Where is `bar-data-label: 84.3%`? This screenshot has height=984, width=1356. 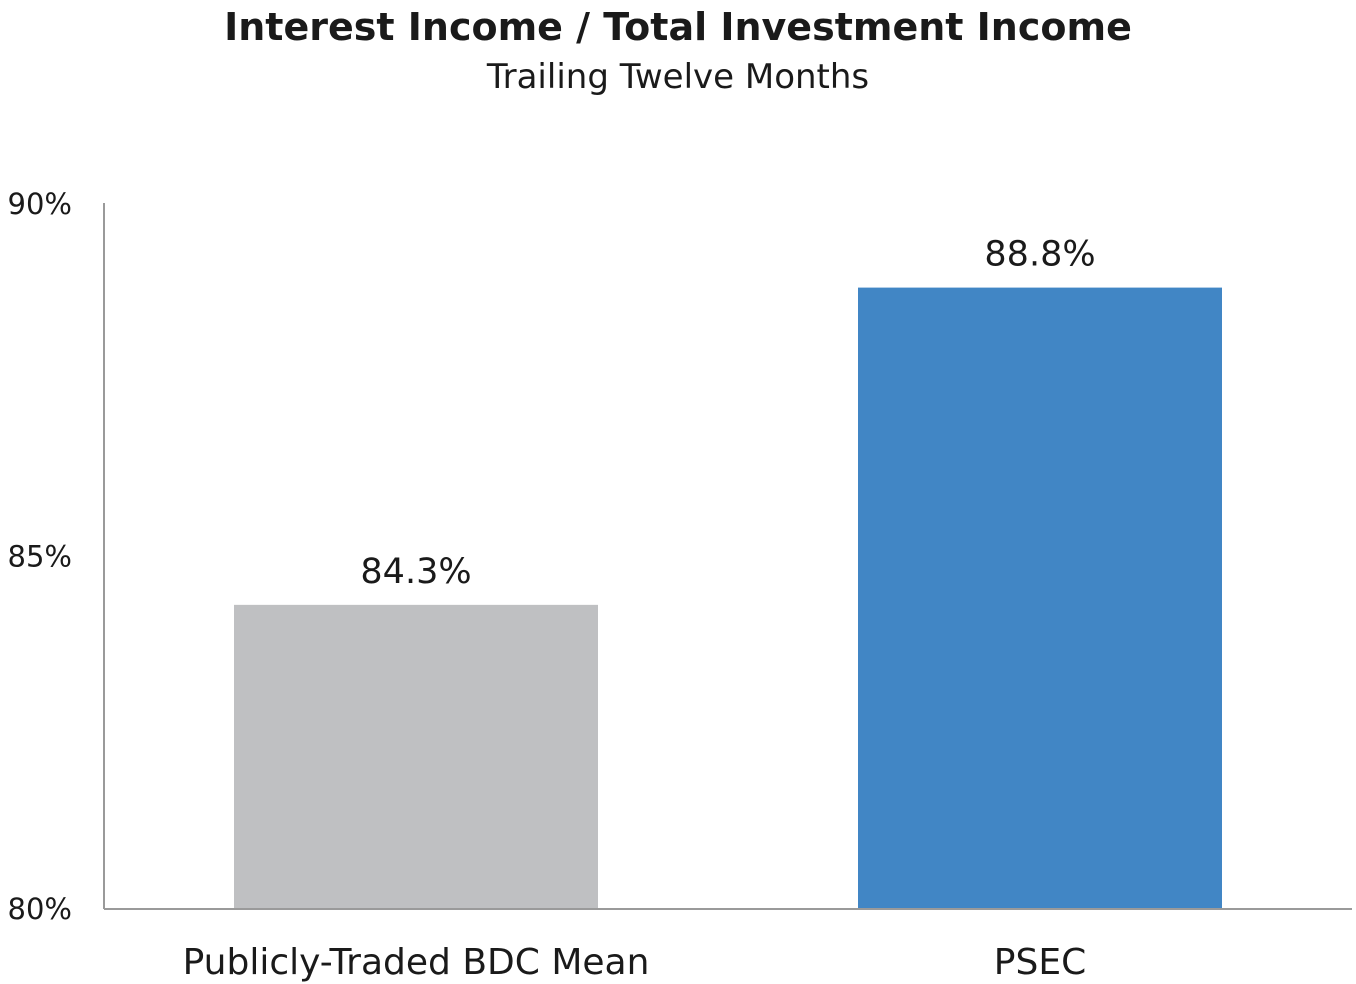
bar-data-label: 84.3% is located at coordinates (415, 572).